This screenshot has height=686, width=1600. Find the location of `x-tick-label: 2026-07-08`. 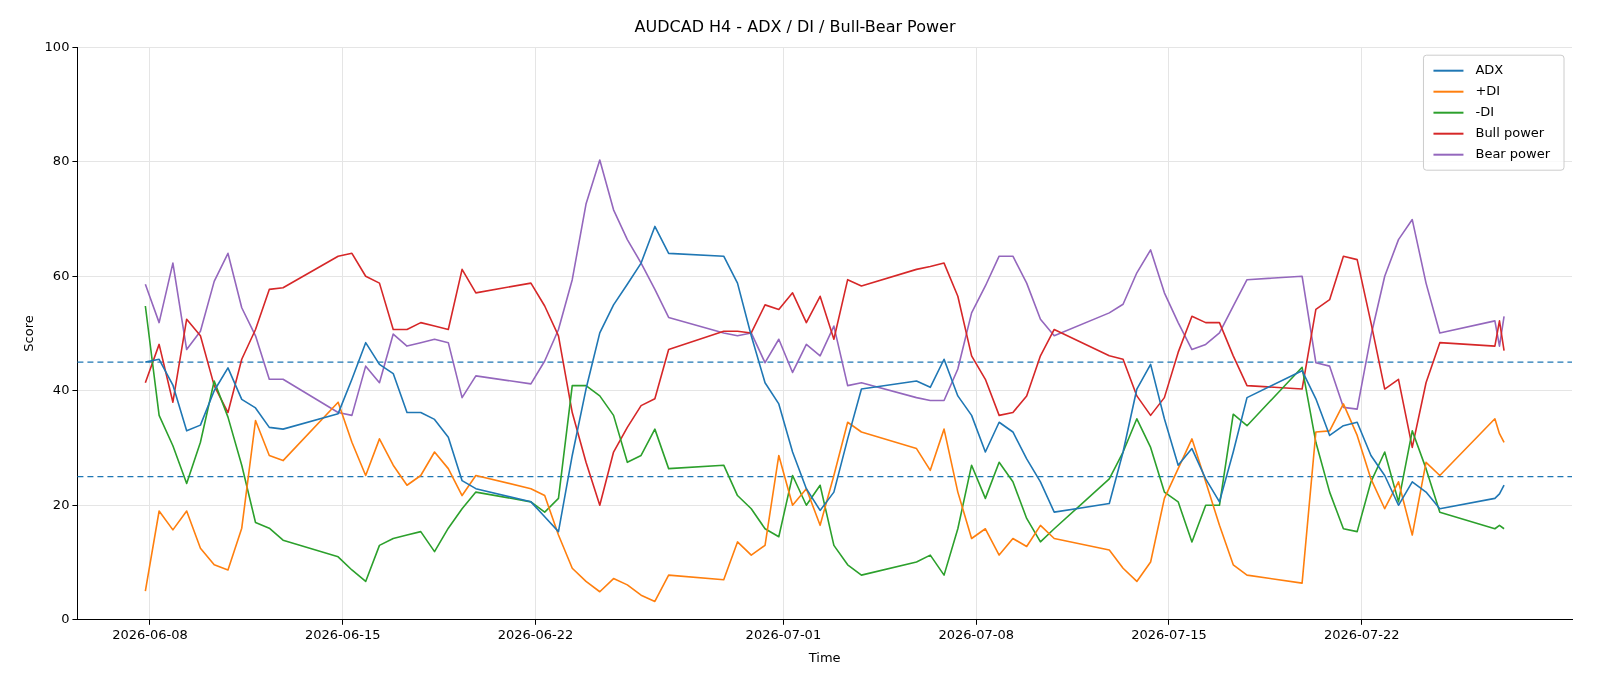

x-tick-label: 2026-07-08 is located at coordinates (976, 634).